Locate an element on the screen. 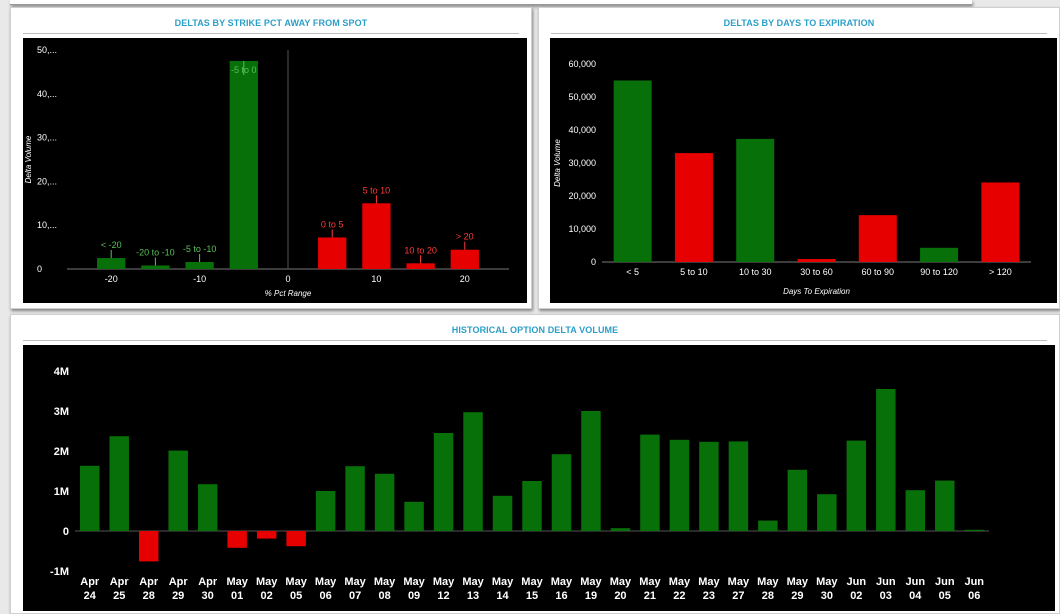  y-tick-label: 40,000 is located at coordinates (582, 130).